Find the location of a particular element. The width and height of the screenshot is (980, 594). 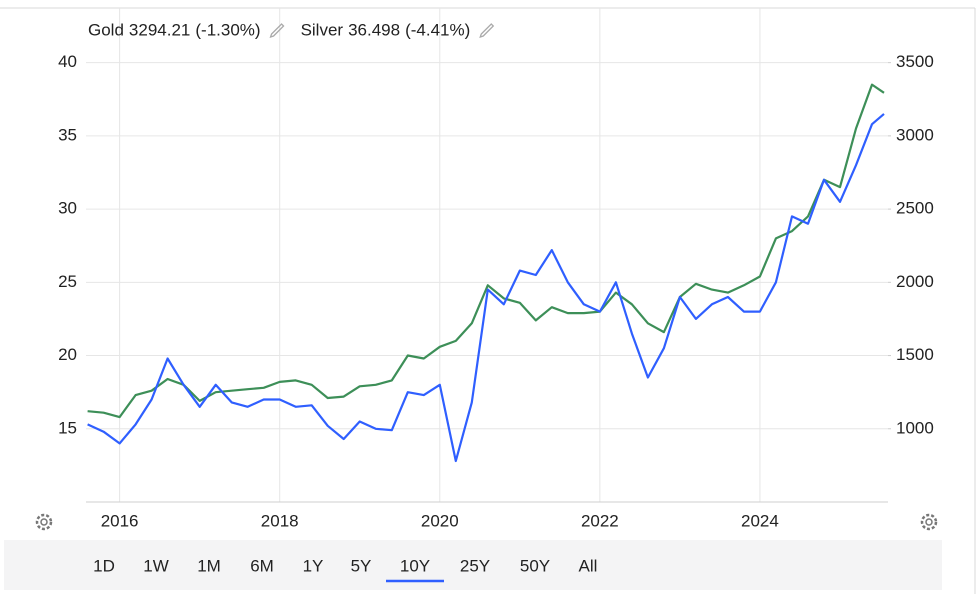

range-button: 25Y is located at coordinates (475, 565).